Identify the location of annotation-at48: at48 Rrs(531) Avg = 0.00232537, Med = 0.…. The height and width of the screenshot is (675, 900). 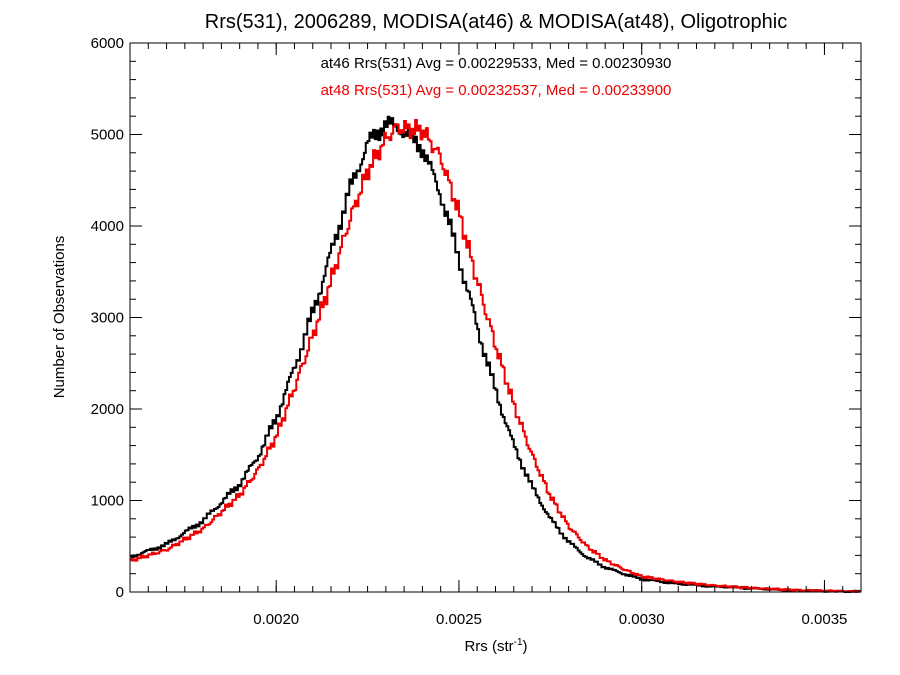
(496, 90).